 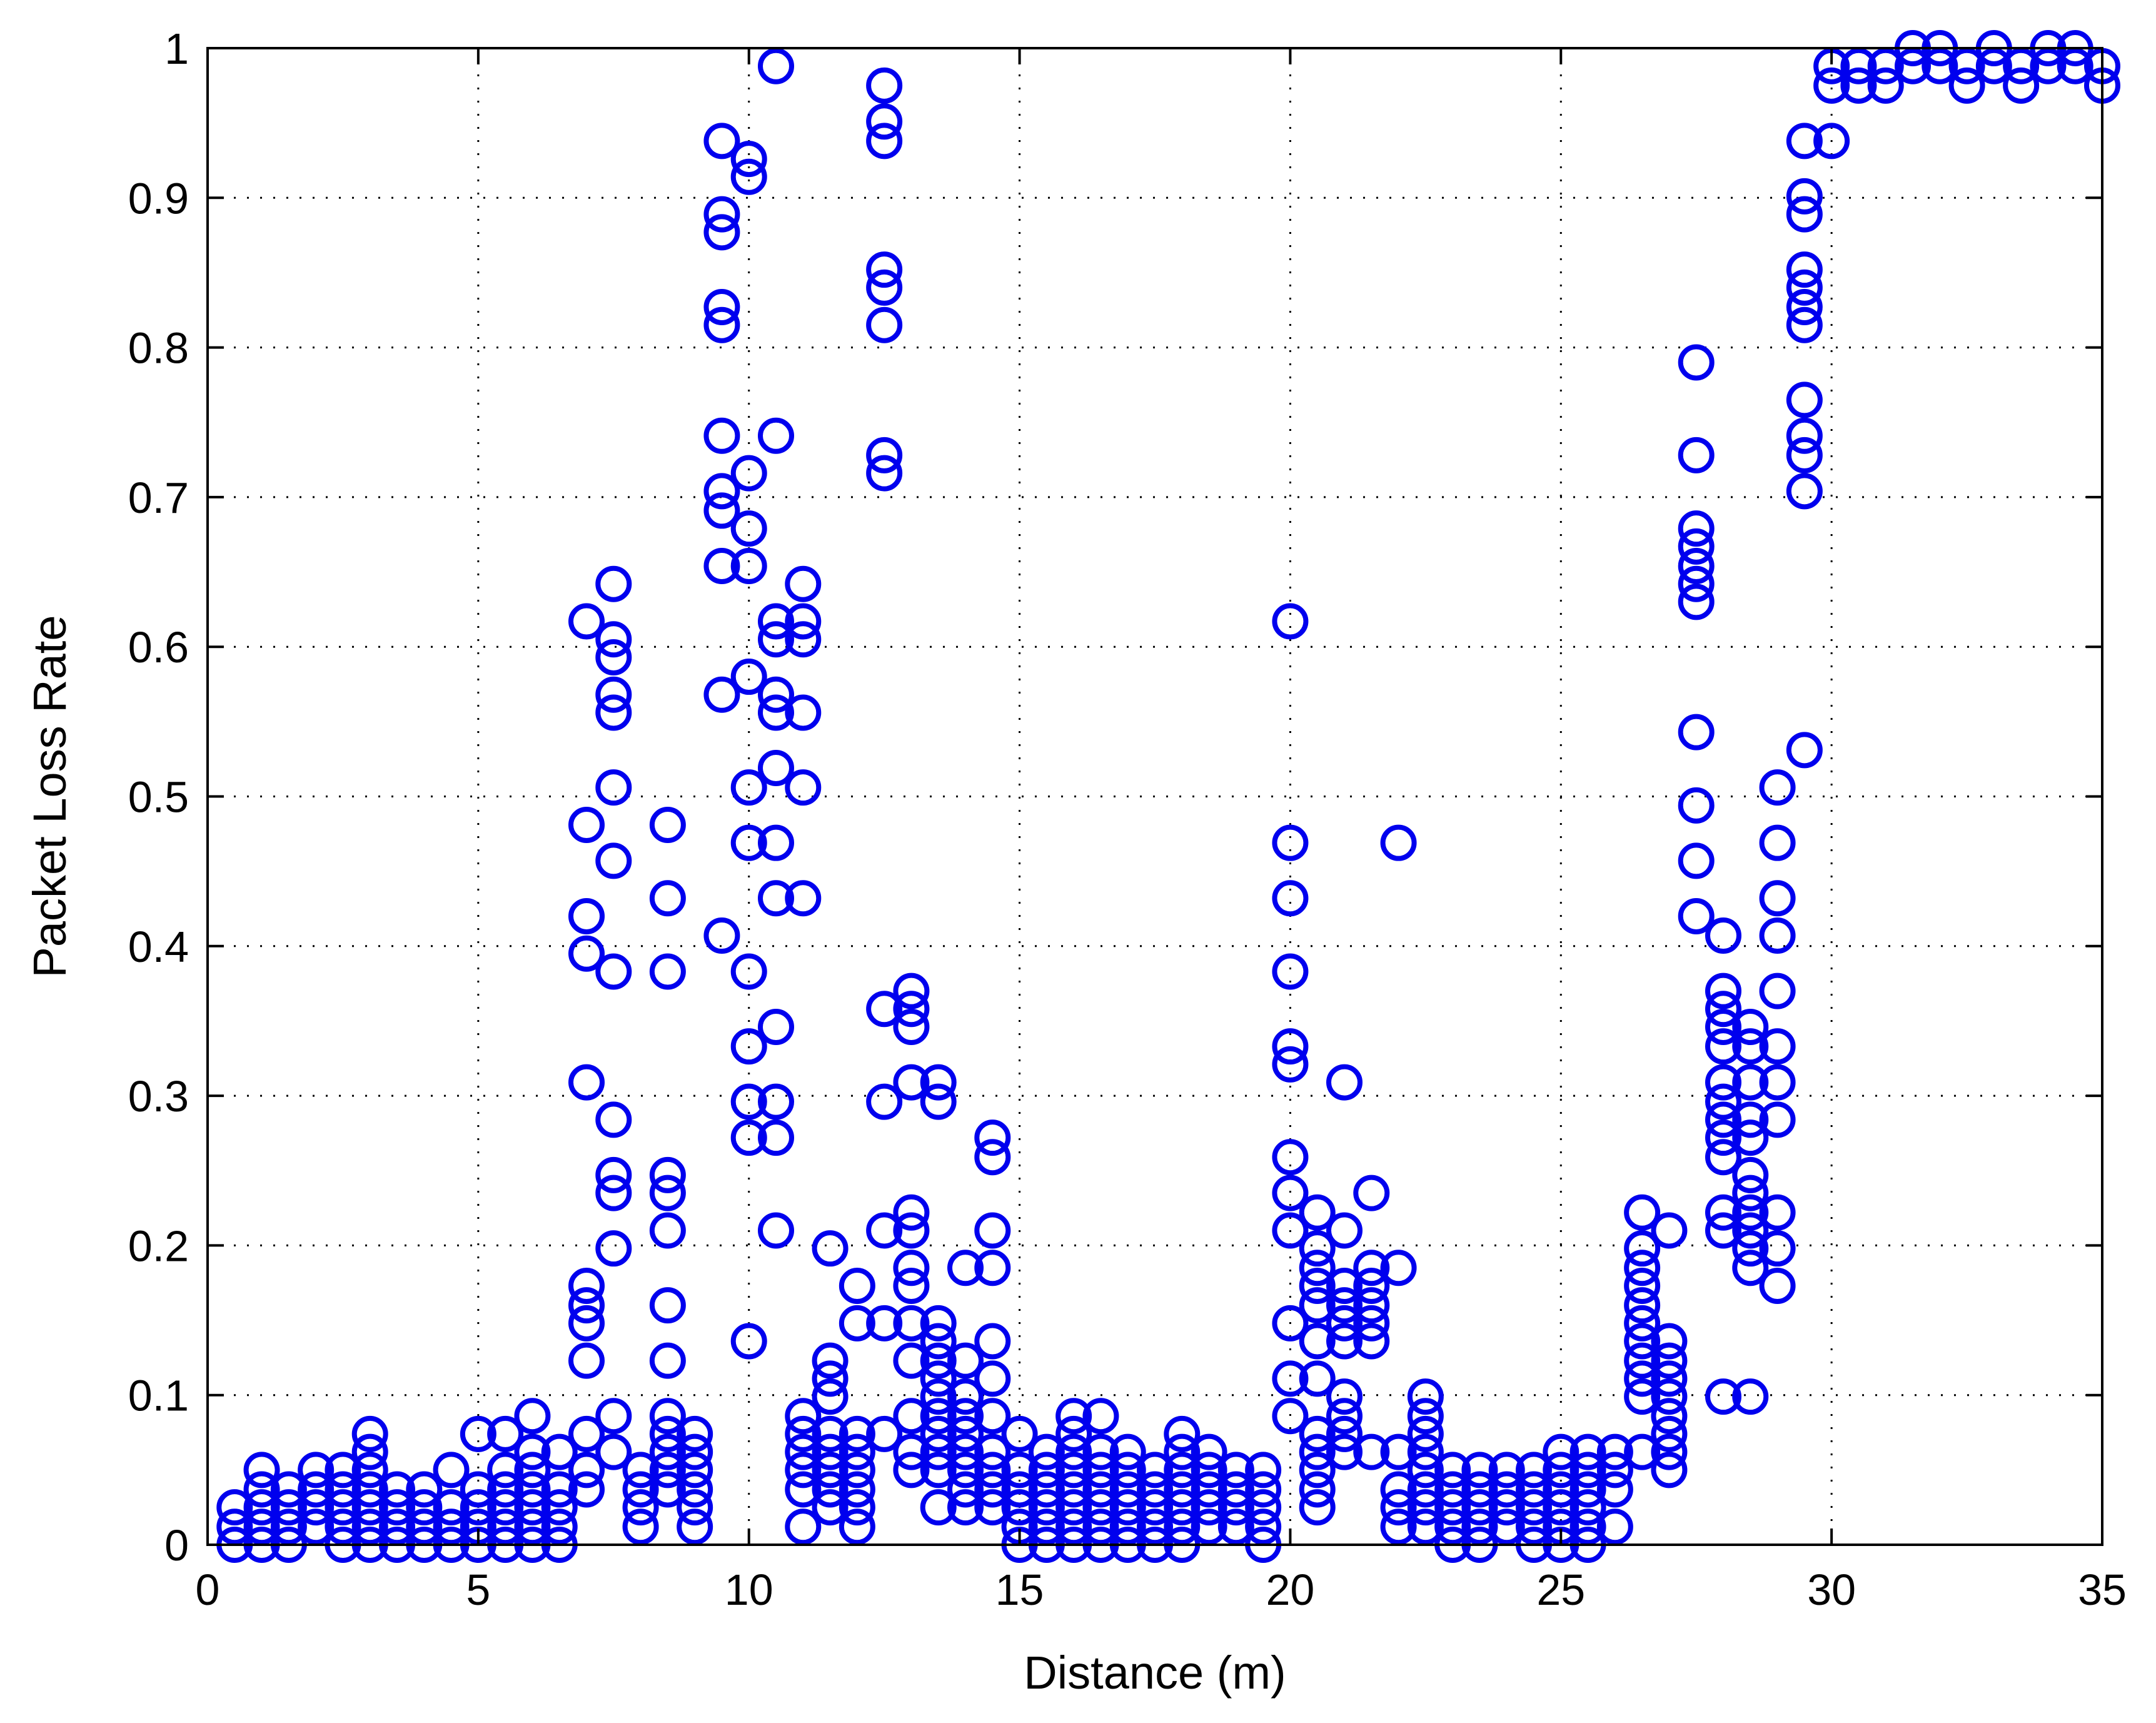 I want to click on y-tick-label: 0, so click(x=176, y=1545).